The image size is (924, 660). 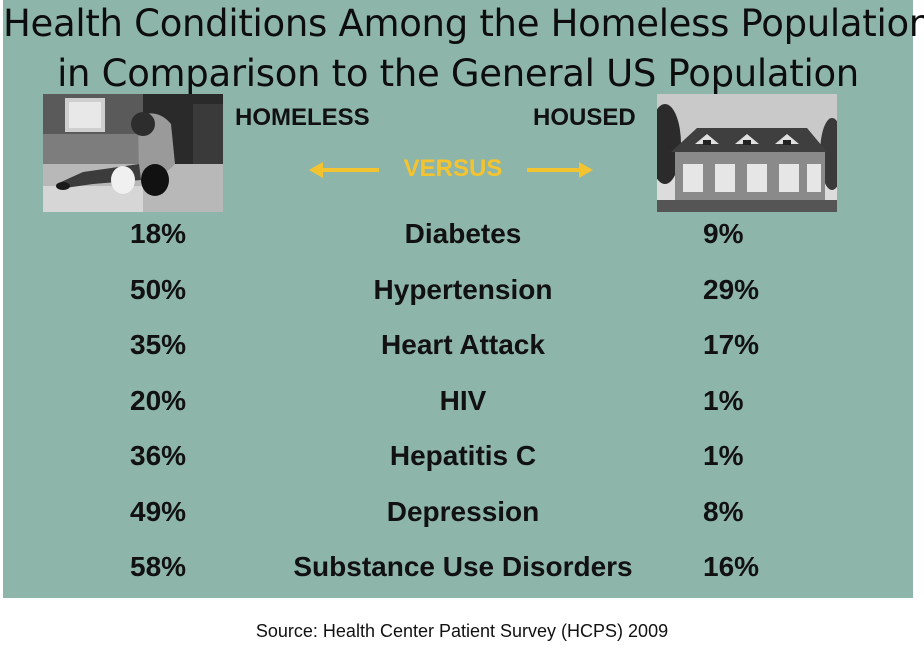 I want to click on table-row: 49% Depression 8%, so click(x=458, y=516).